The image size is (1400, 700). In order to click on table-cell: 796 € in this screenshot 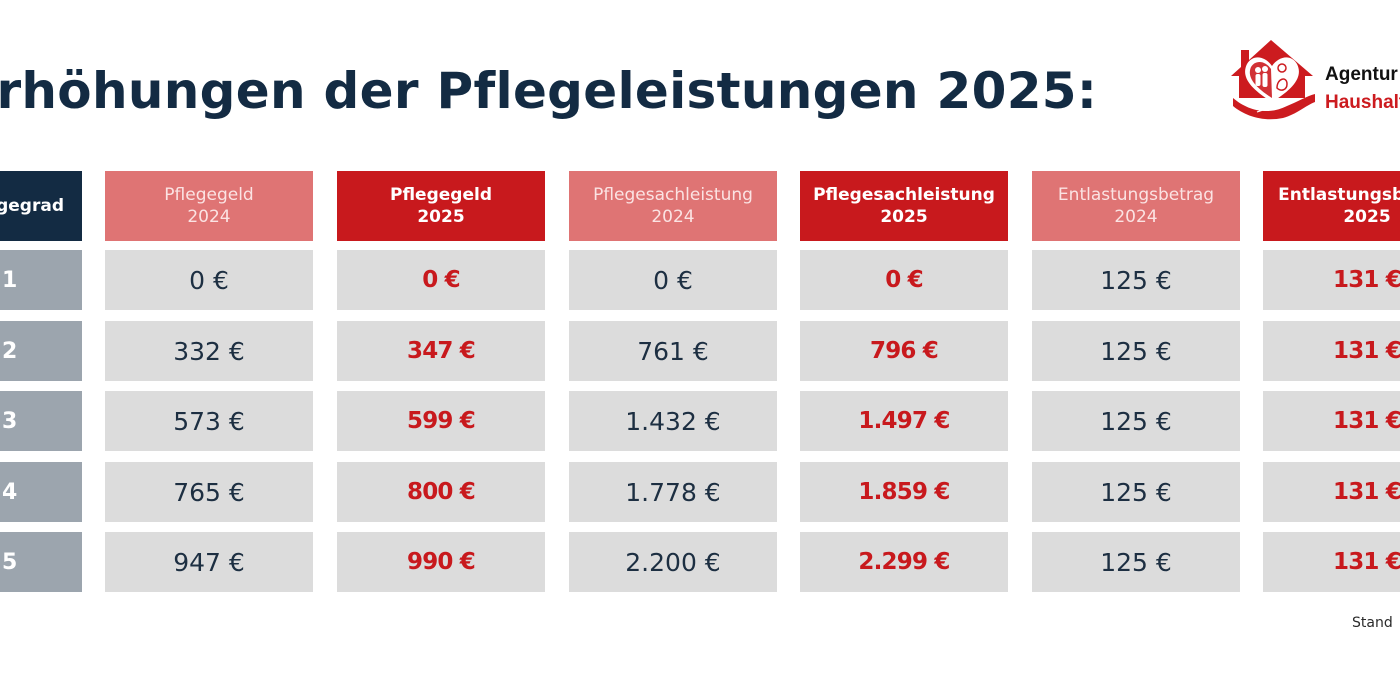, I will do `click(904, 351)`.